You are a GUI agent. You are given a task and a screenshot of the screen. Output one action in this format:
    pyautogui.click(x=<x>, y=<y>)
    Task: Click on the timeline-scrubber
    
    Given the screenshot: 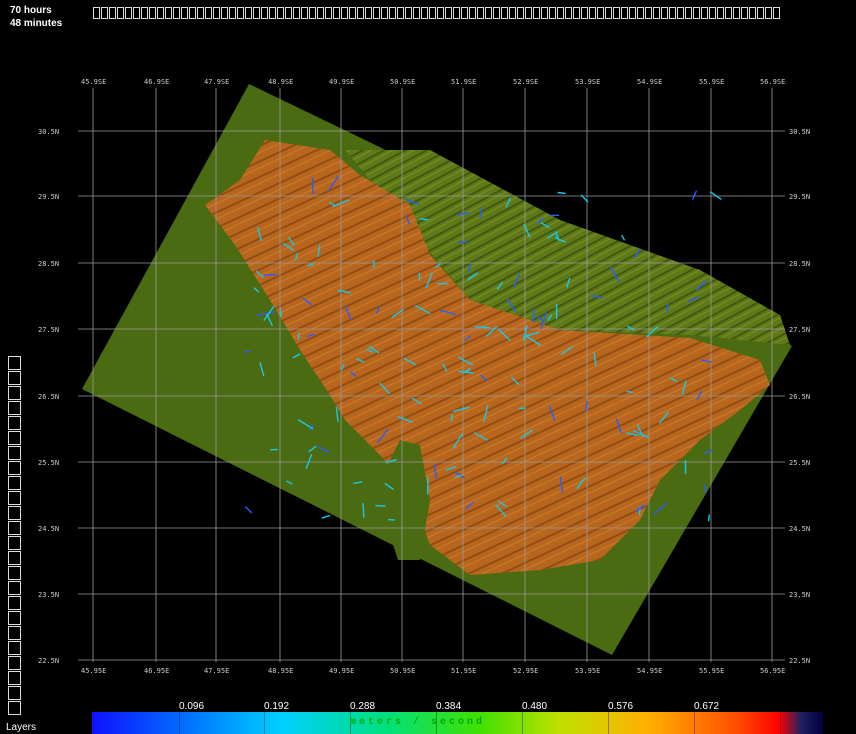 What is the action you would take?
    pyautogui.click(x=437, y=14)
    